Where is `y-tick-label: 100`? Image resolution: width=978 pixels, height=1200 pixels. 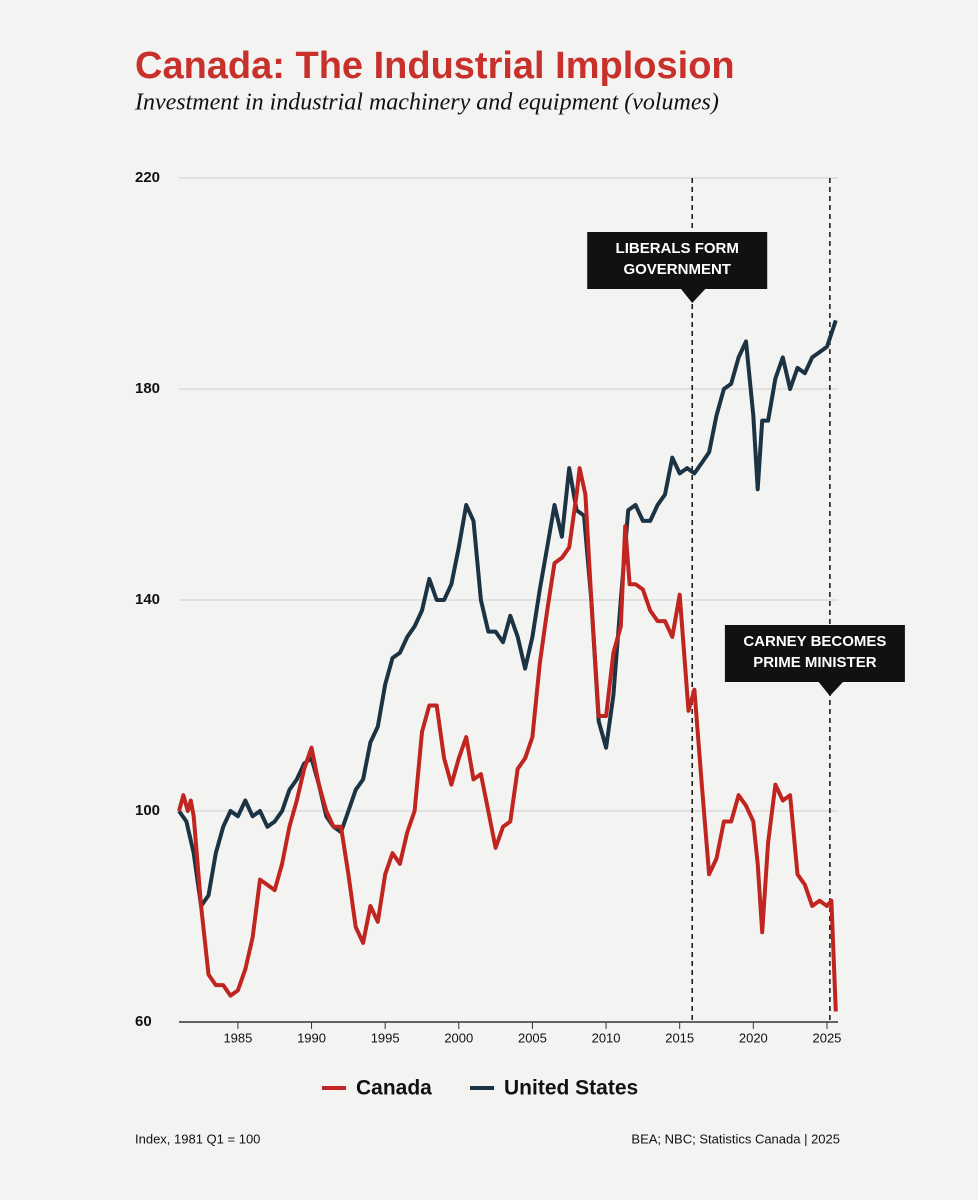
y-tick-label: 100 is located at coordinates (147, 810).